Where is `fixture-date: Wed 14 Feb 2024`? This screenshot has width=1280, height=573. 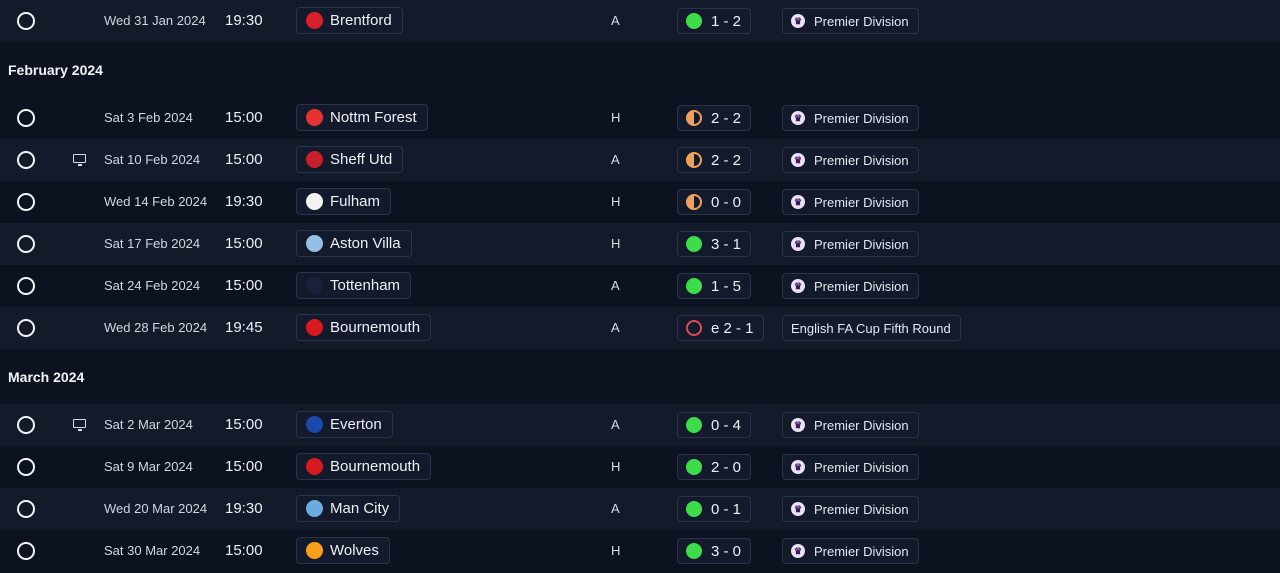
fixture-date: Wed 14 Feb 2024 is located at coordinates (156, 201).